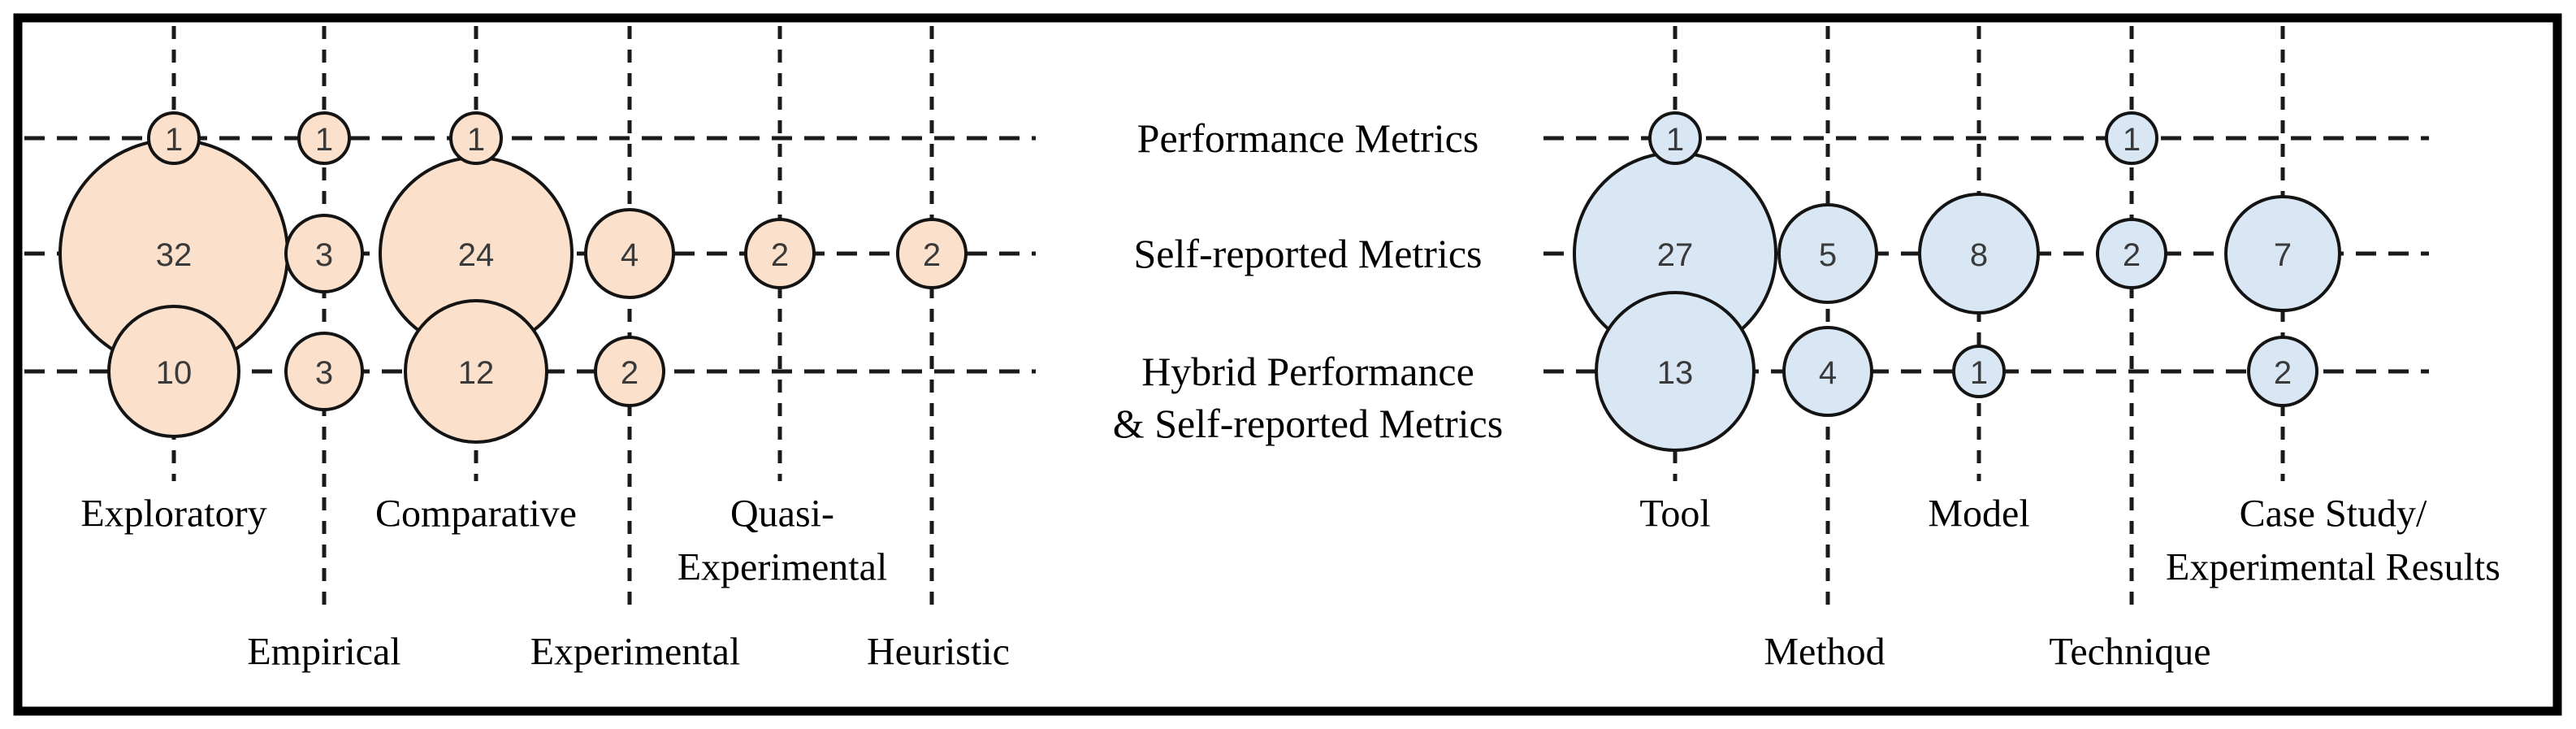 The image size is (2576, 729). I want to click on column-label-model: Model, so click(1978, 514).